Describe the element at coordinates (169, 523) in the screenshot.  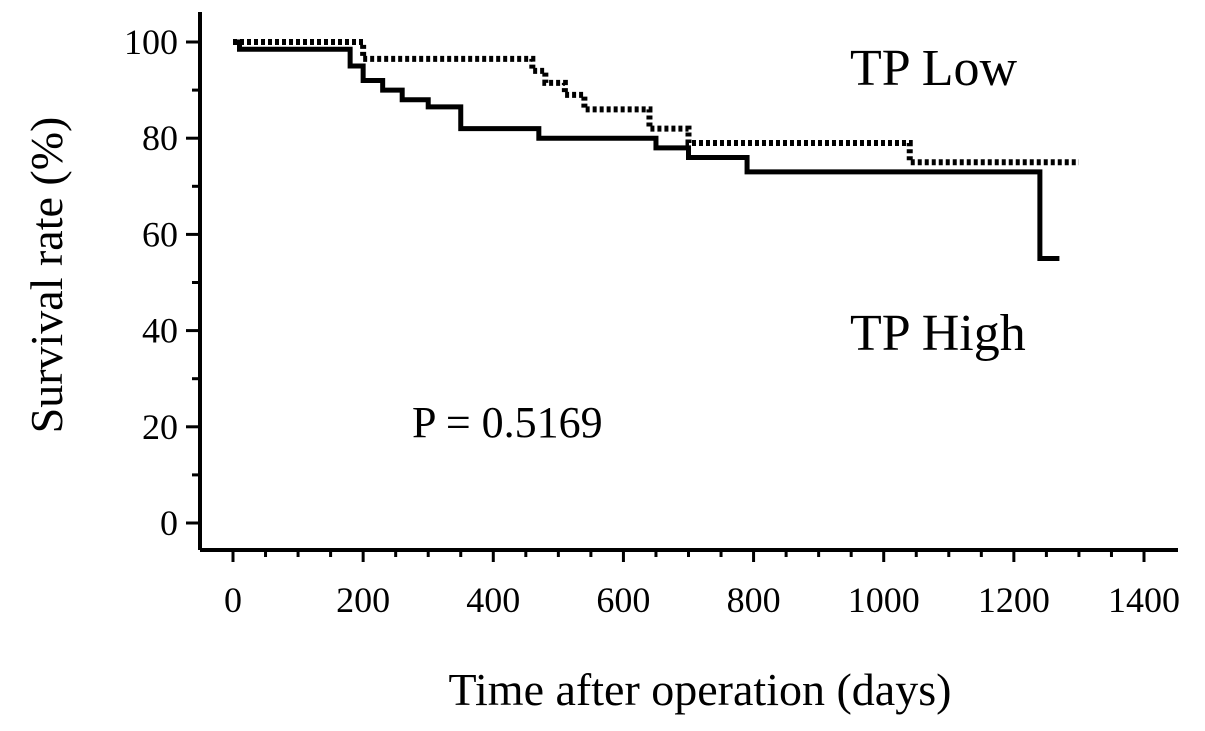
I see `y-tick-label: 0` at that location.